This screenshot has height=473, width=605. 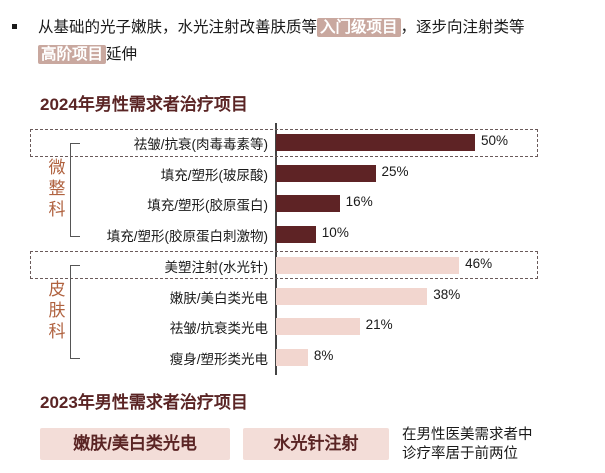 I want to click on note-line-1: 在男性医美需求者中, so click(x=467, y=435).